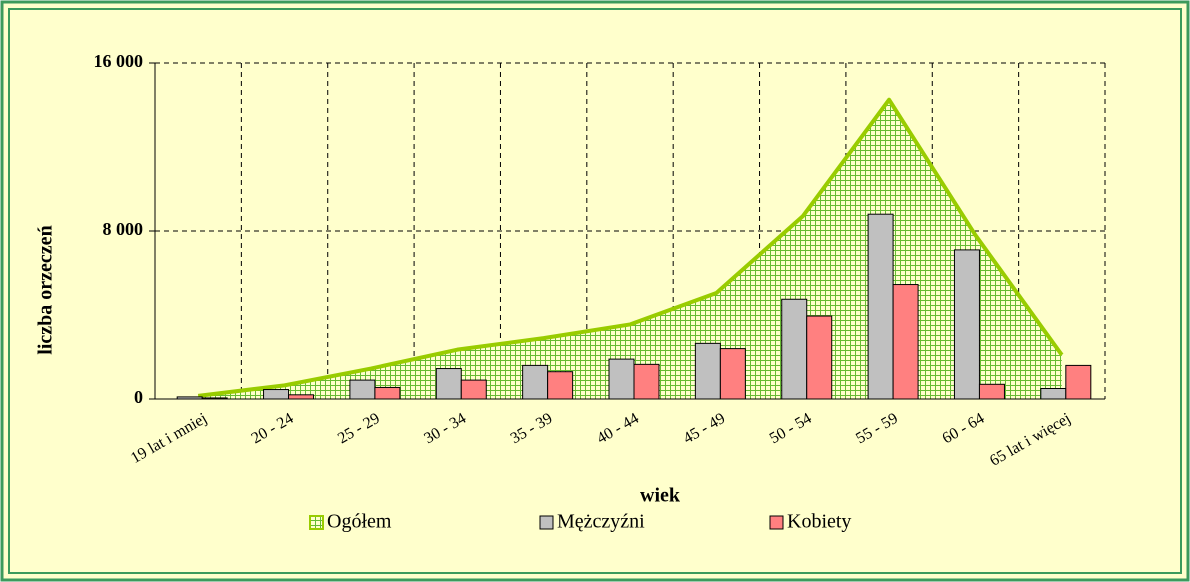 Image resolution: width=1190 pixels, height=582 pixels. I want to click on y-tick-label: 16 000, so click(119, 61).